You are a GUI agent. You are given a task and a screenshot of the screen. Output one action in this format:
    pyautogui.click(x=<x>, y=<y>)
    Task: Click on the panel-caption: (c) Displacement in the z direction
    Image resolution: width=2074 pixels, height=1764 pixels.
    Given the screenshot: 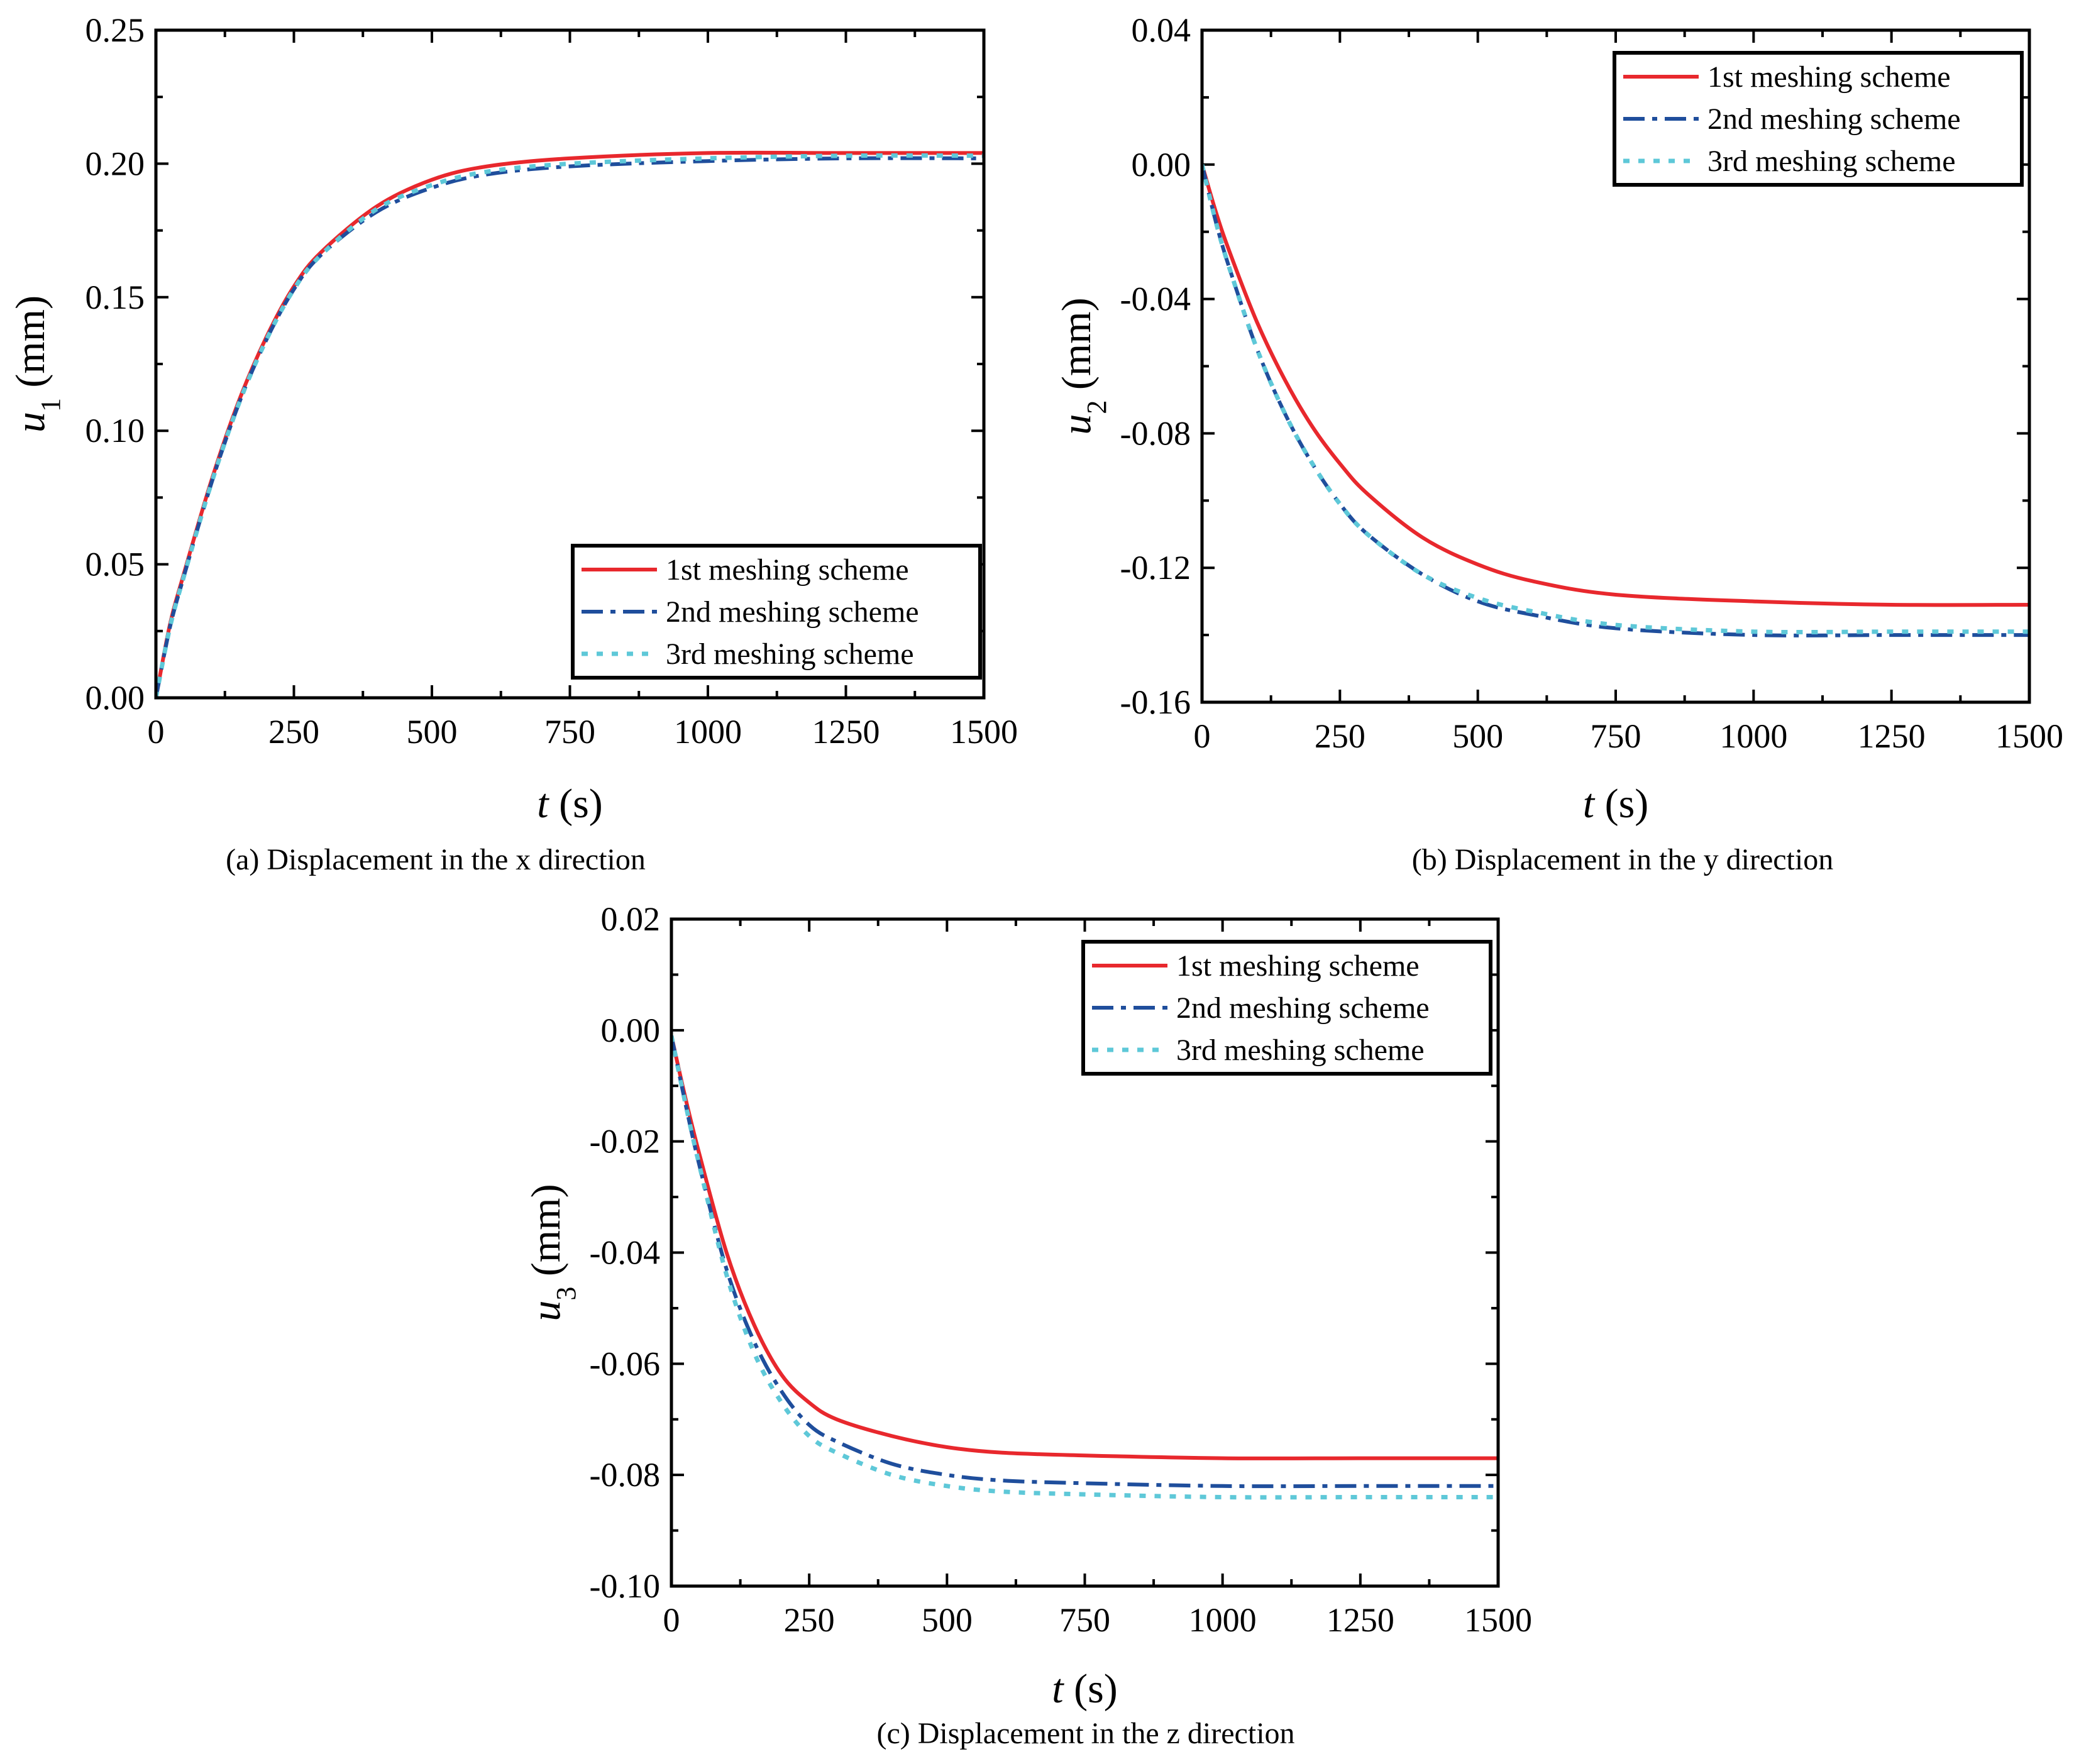 What is the action you would take?
    pyautogui.click(x=1085, y=1733)
    